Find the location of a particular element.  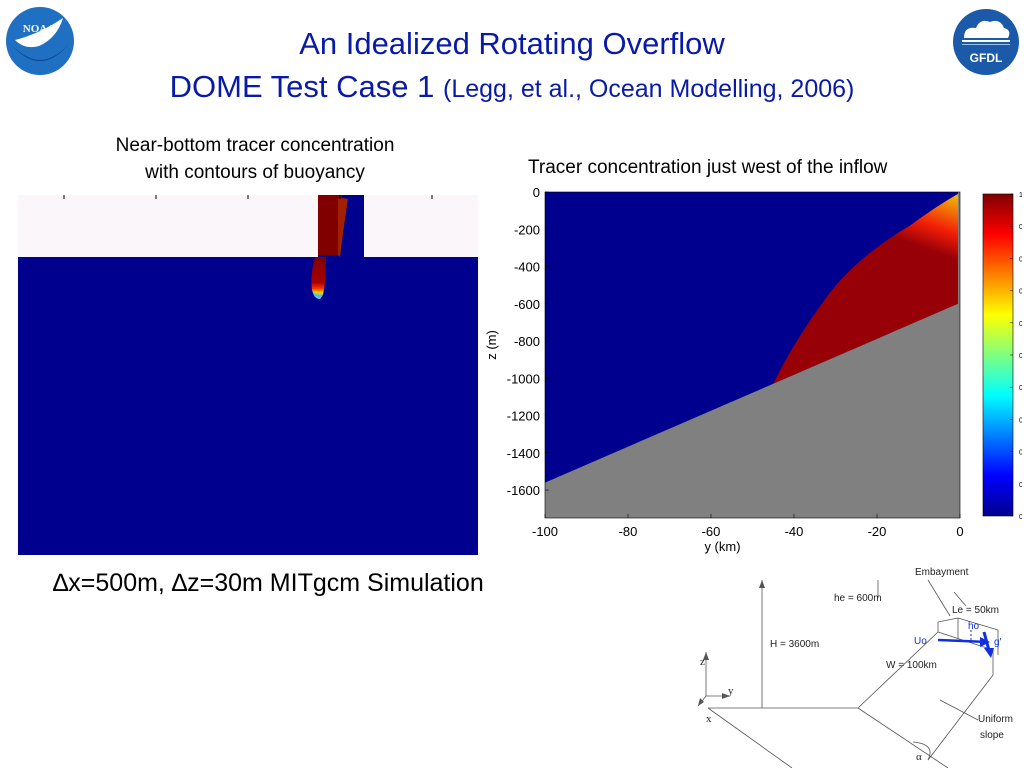

colorbar-tick-label: 0.1 is located at coordinates (1020, 485).